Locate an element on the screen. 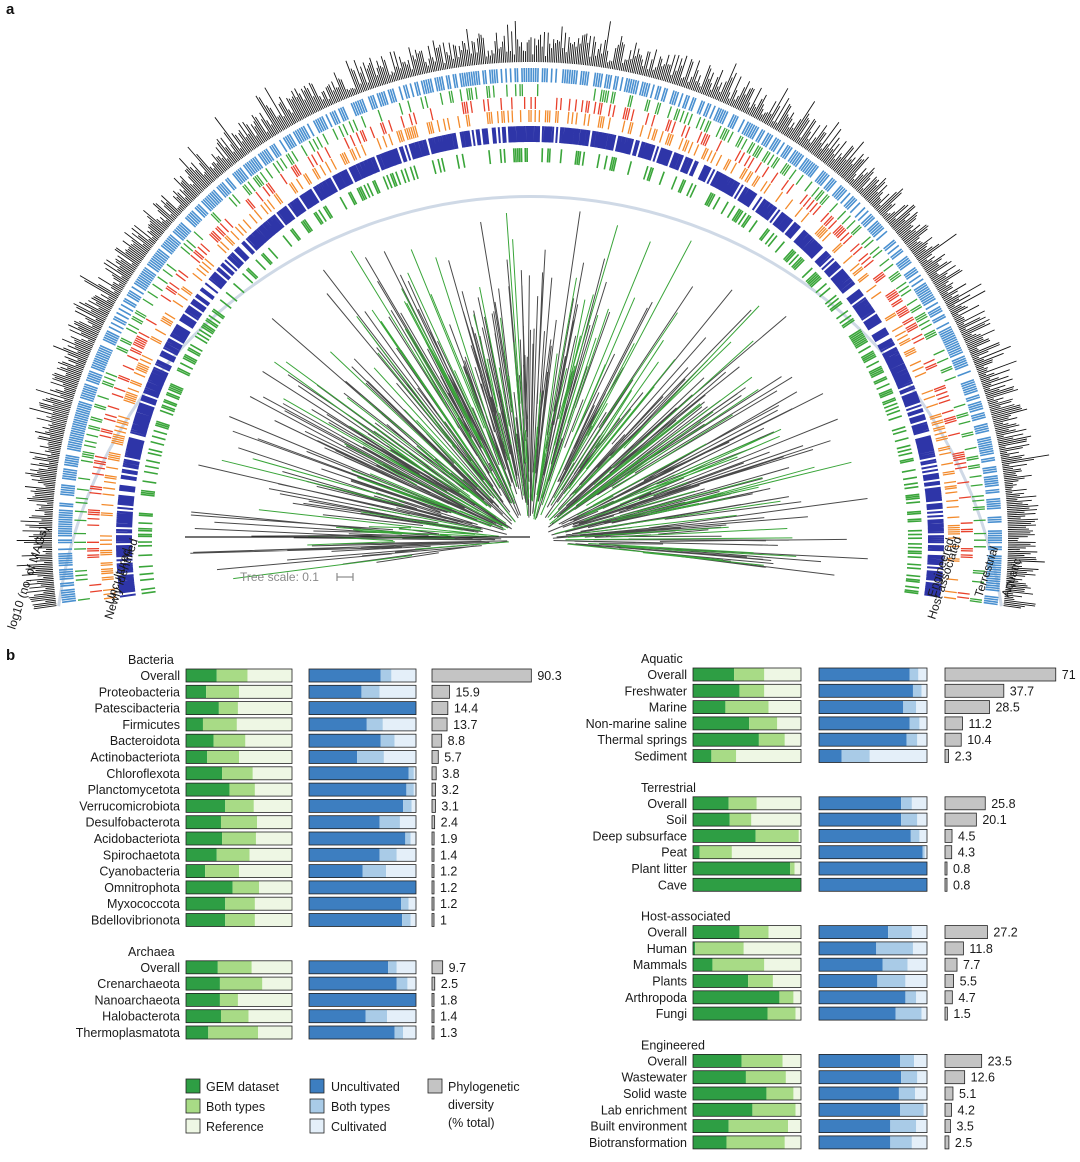 This screenshot has height=1162, width=1080. pd-value: 5.7 is located at coordinates (452, 758).